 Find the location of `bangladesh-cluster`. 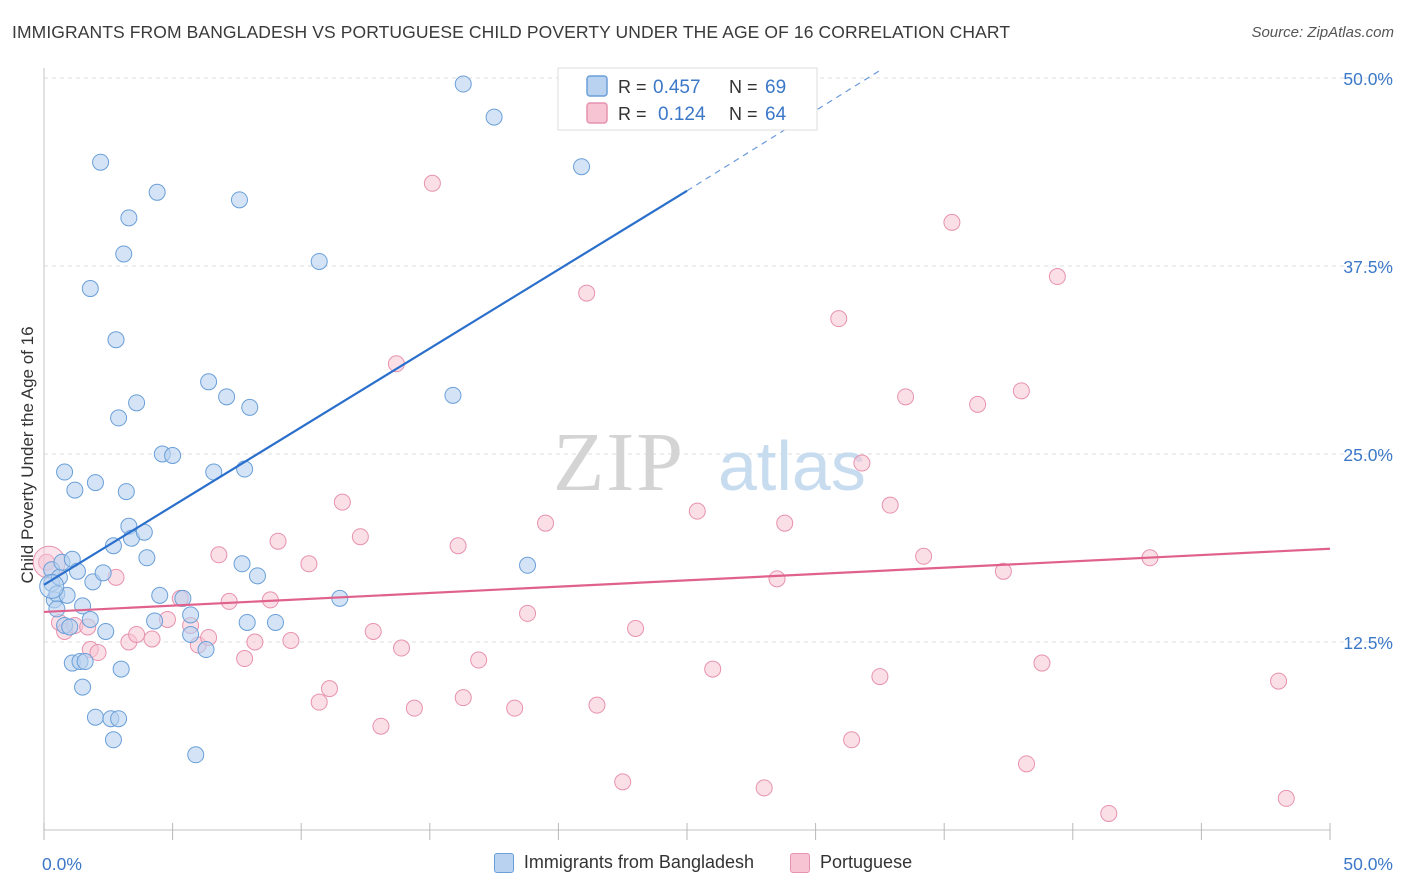

bangladesh-cluster is located at coordinates (52, 586).